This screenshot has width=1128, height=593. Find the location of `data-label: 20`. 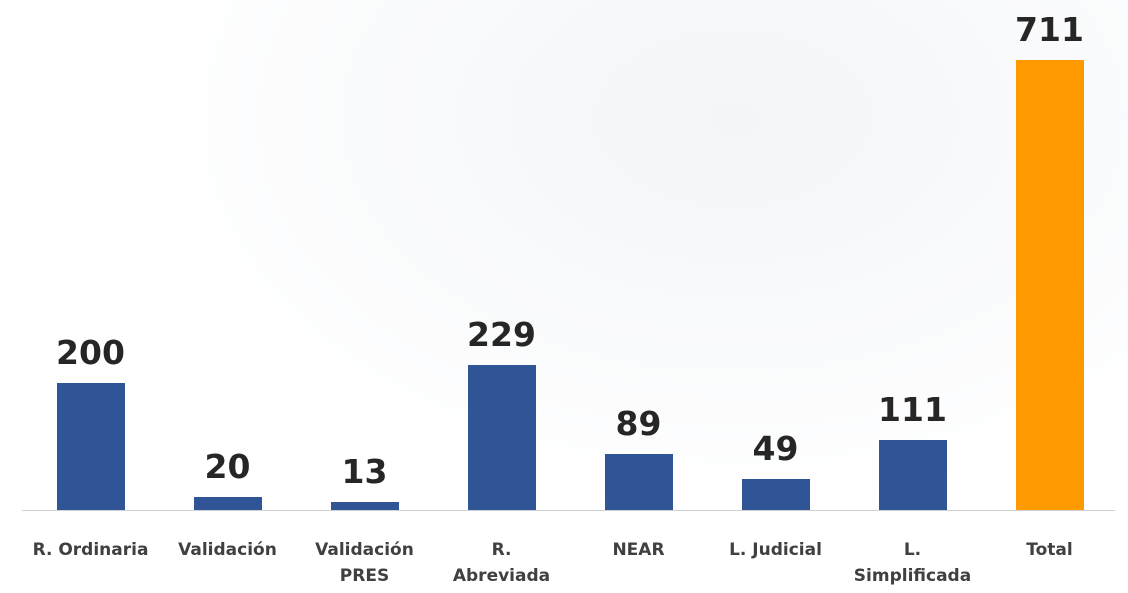

data-label: 20 is located at coordinates (227, 467).